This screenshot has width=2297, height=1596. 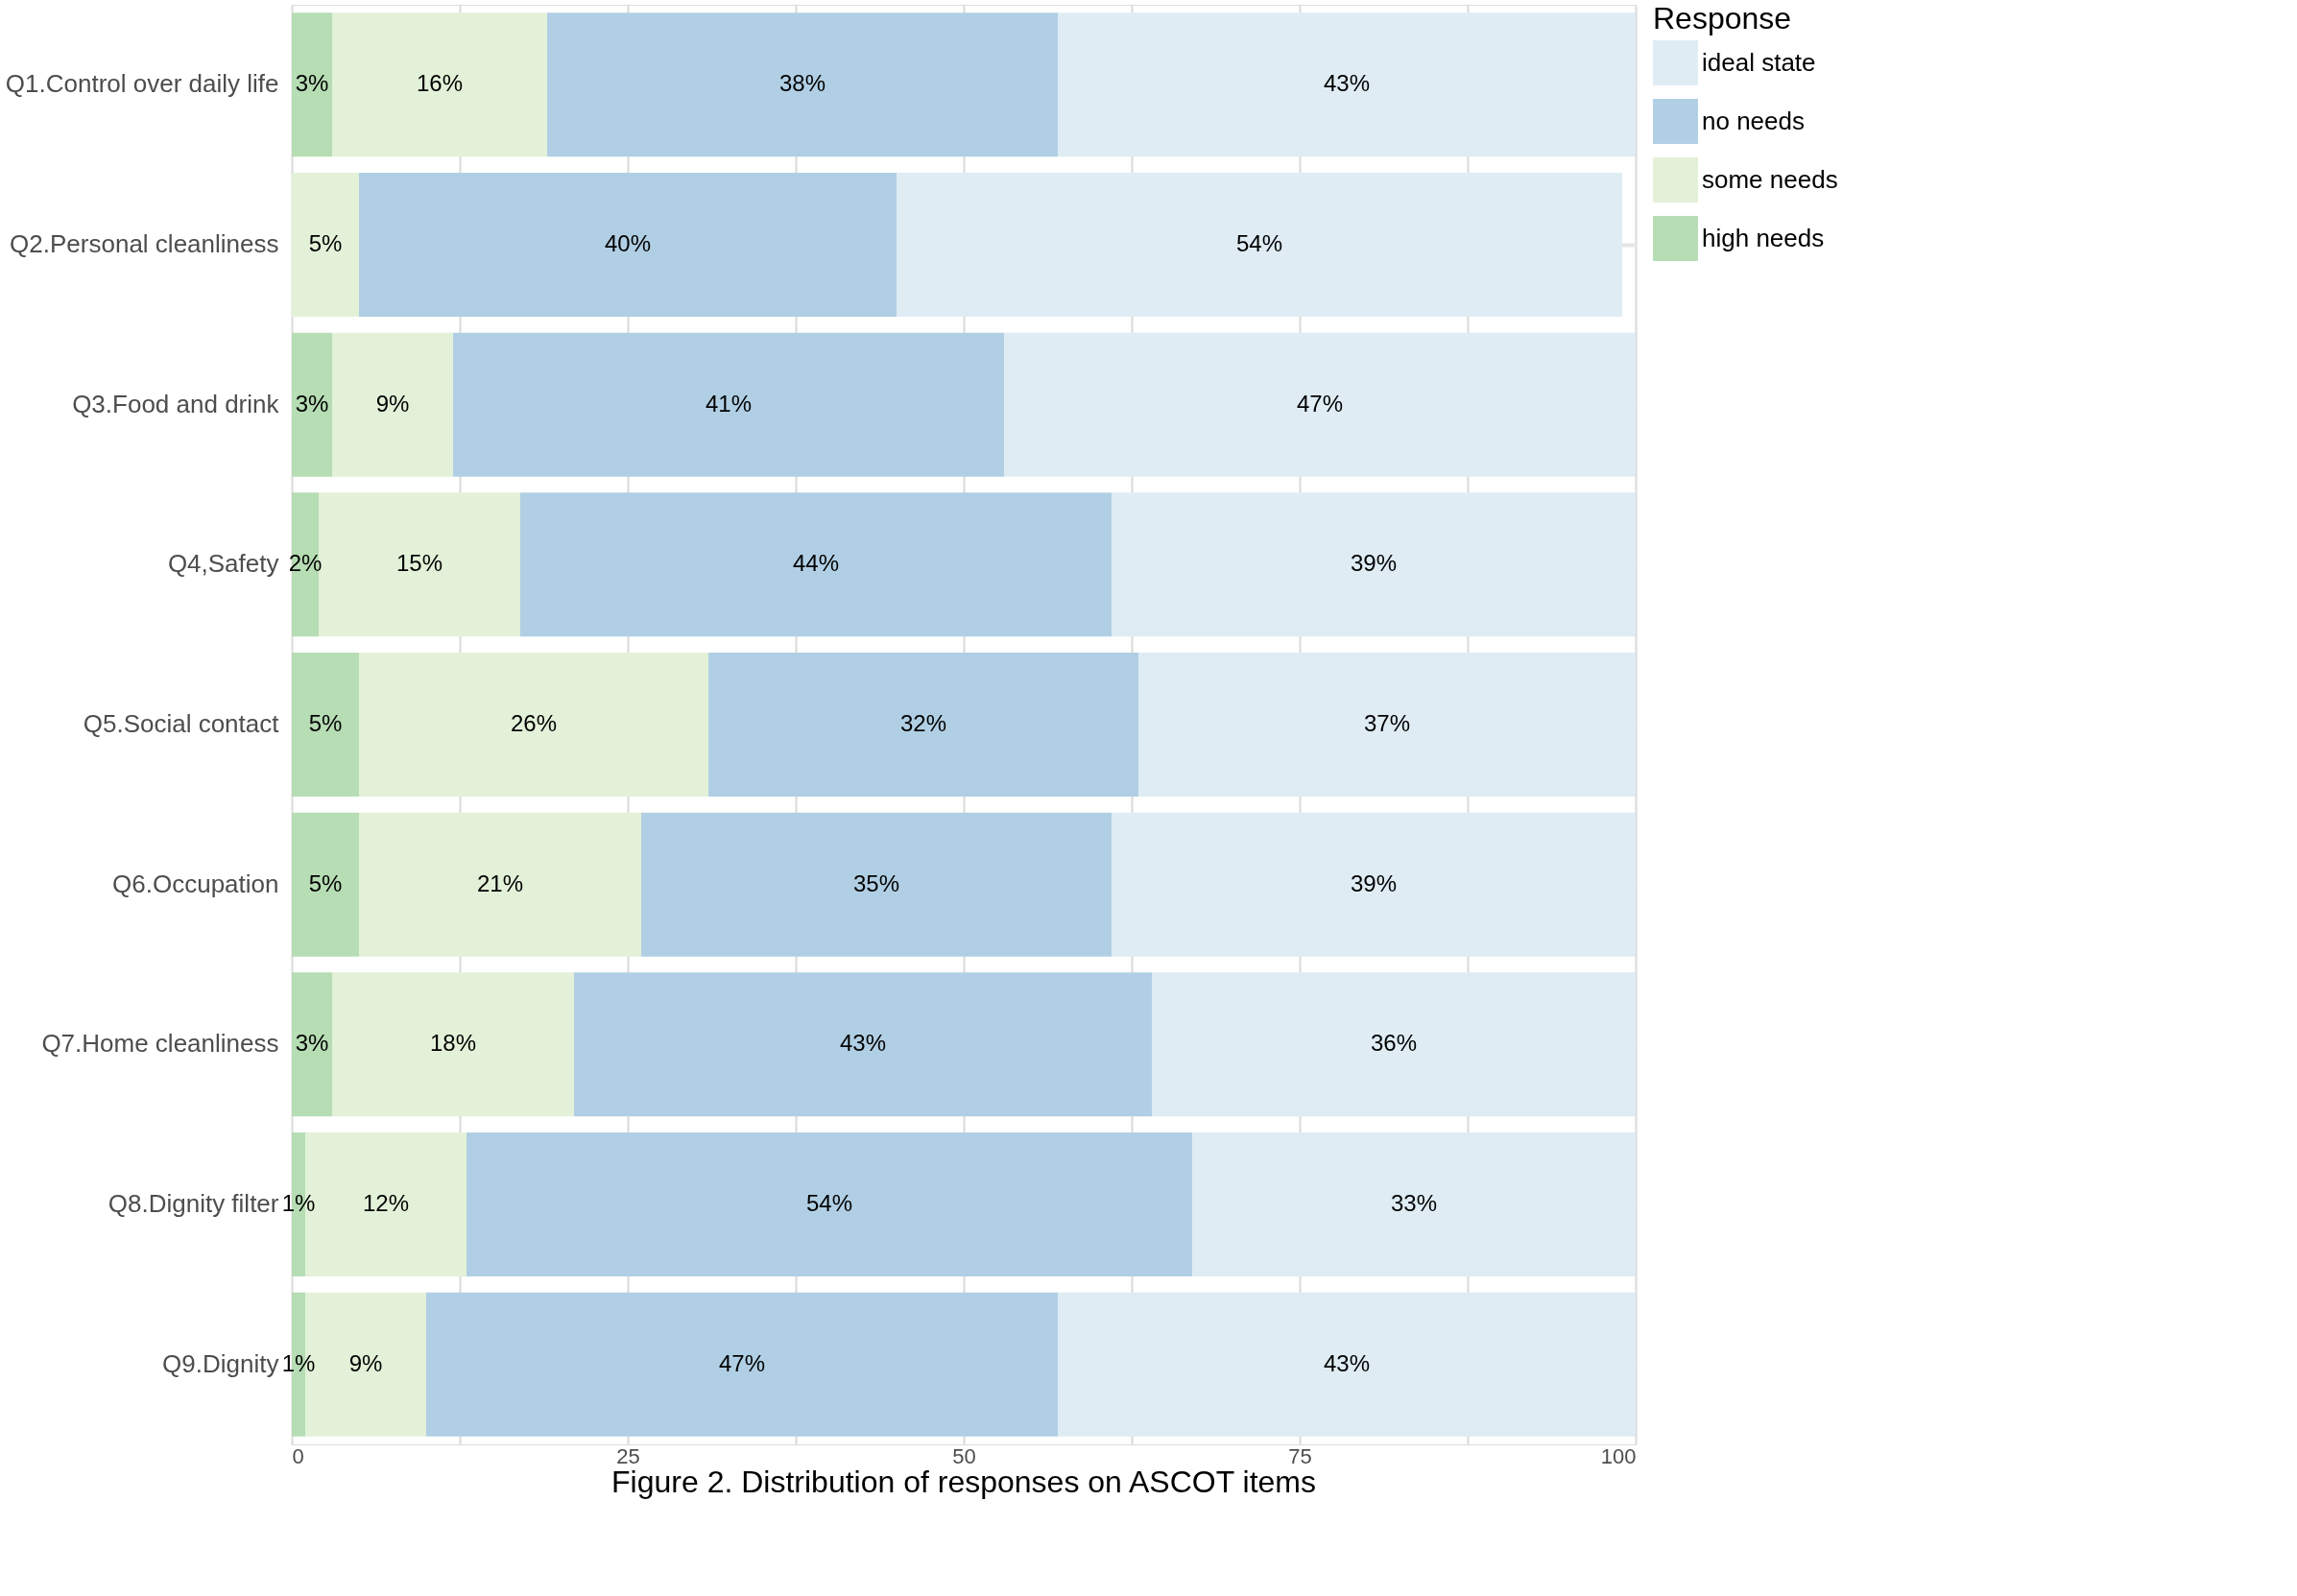 What do you see at coordinates (1770, 179) in the screenshot?
I see `legend-label: some needs` at bounding box center [1770, 179].